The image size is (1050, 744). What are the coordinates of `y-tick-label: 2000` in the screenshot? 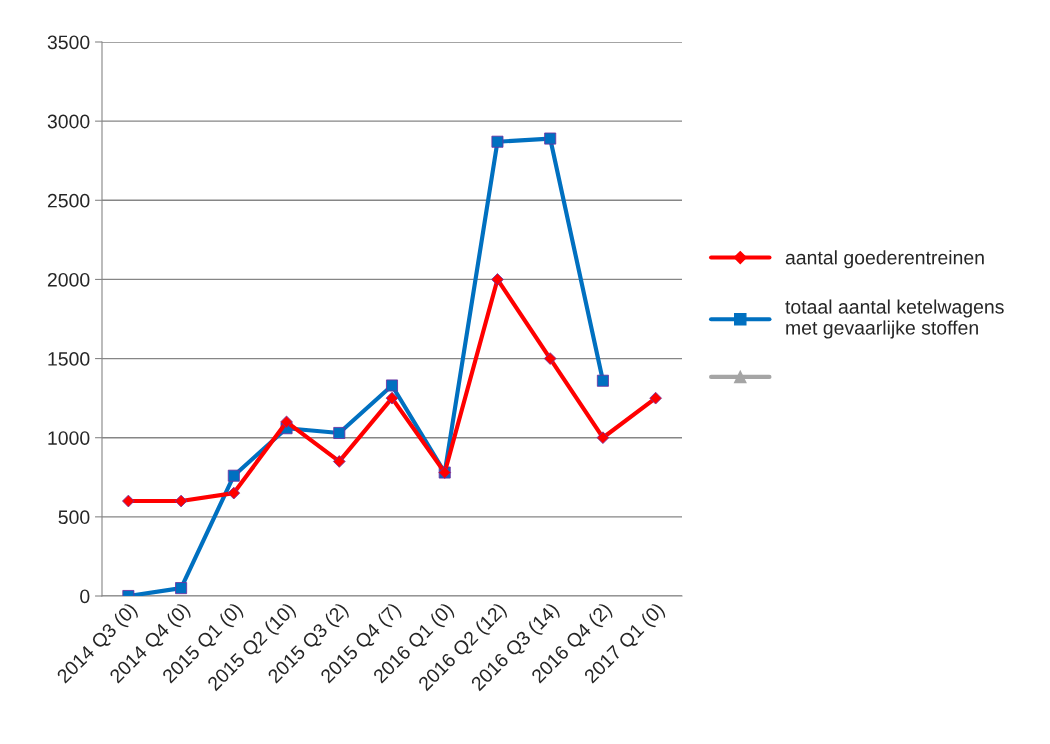 It's located at (68, 279).